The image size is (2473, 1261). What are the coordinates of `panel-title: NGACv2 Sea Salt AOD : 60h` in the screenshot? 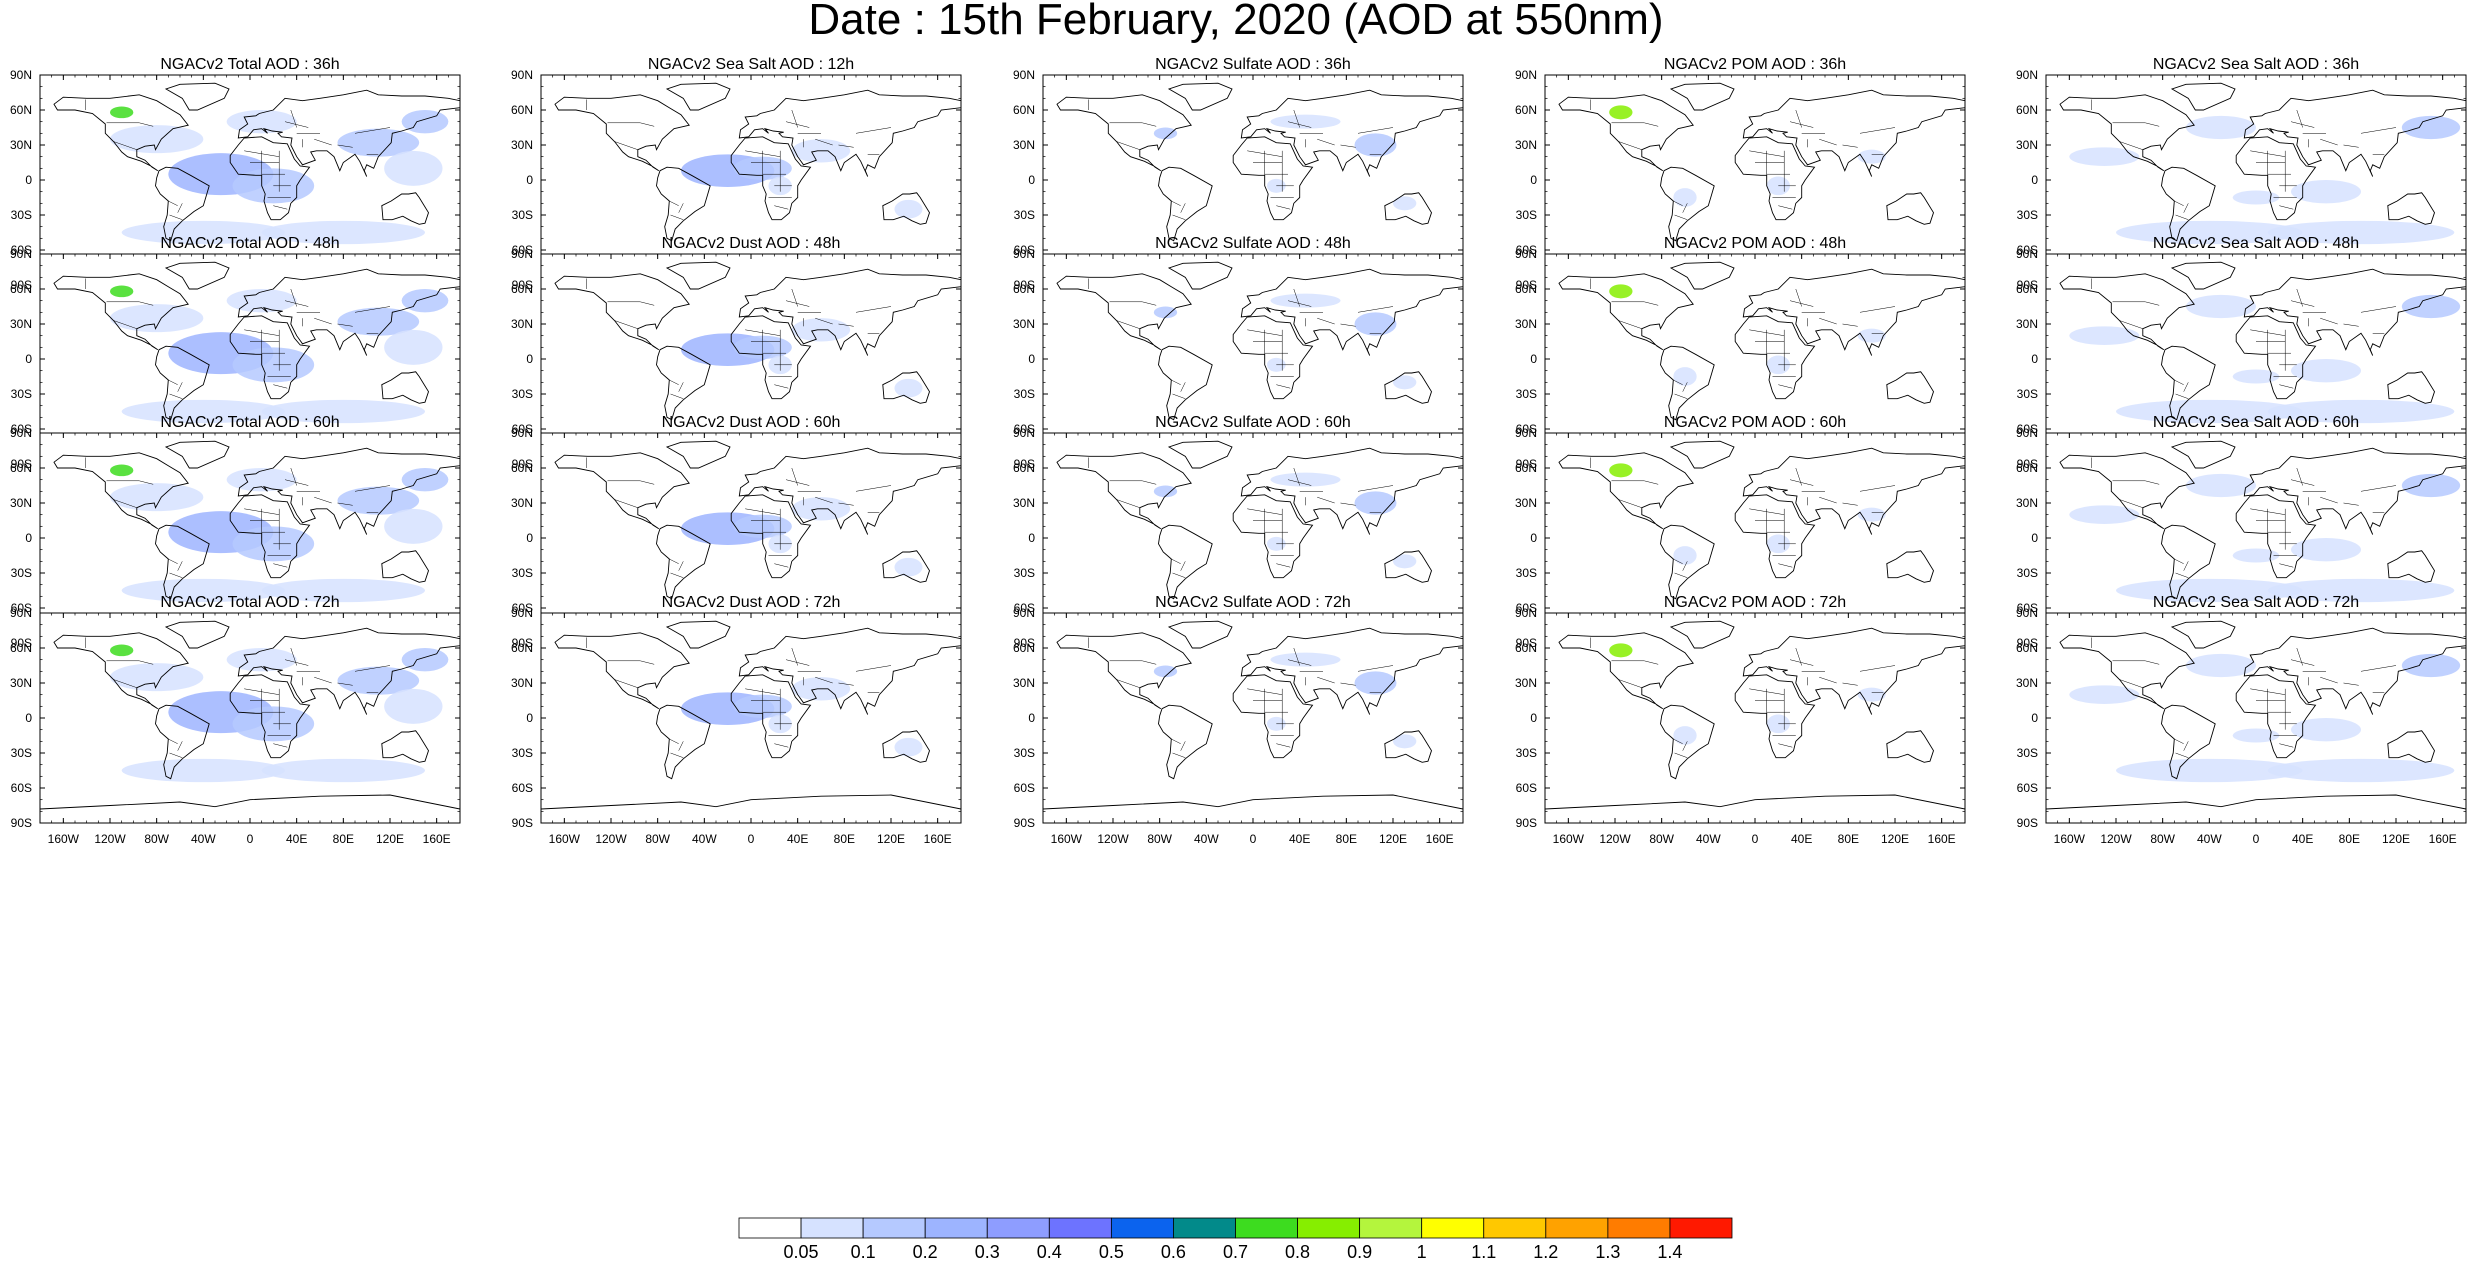 It's located at (2256, 422).